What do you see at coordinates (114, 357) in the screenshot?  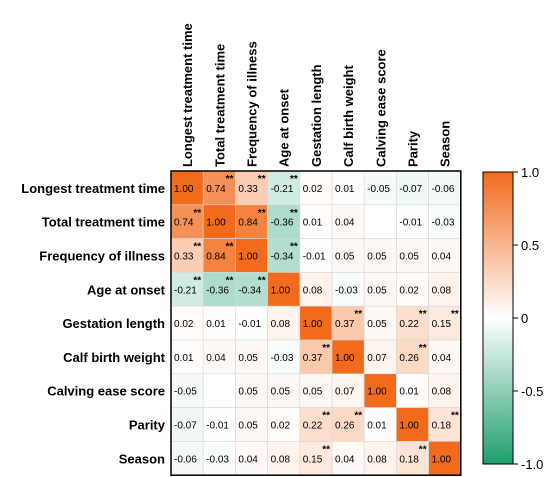 I see `row-label: Calf birth weight` at bounding box center [114, 357].